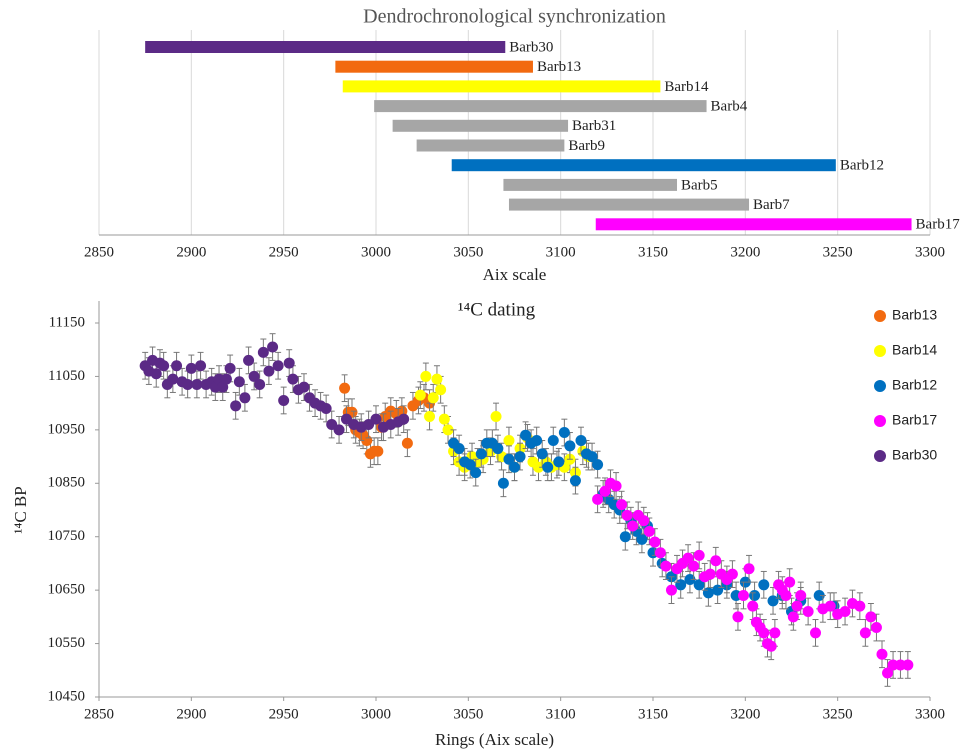 Image resolution: width=973 pixels, height=752 pixels. I want to click on y-tick-label: 10850, so click(67, 483).